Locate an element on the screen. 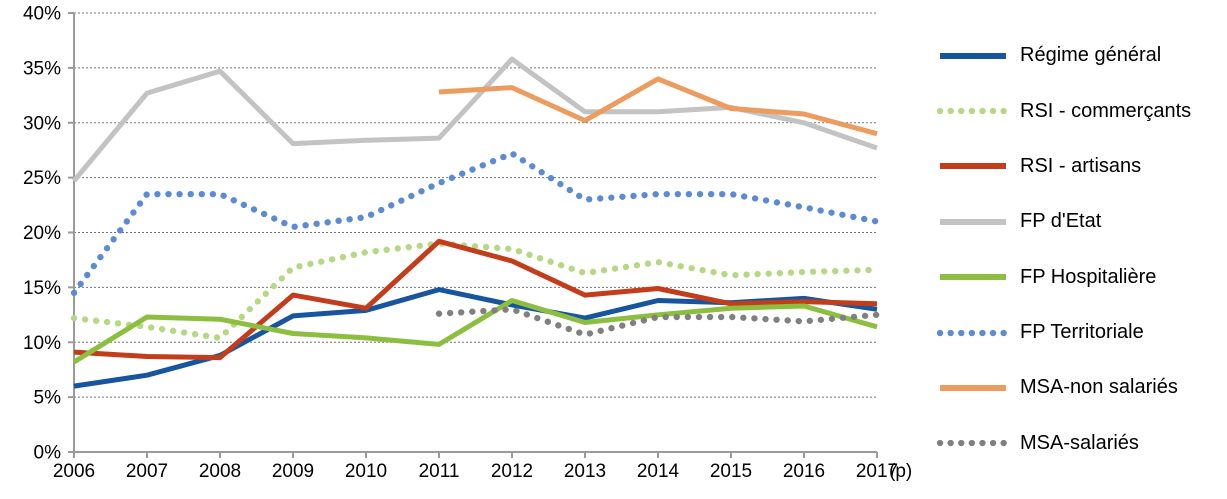 Image resolution: width=1227 pixels, height=499 pixels. y-tick-label: 35% is located at coordinates (42, 68).